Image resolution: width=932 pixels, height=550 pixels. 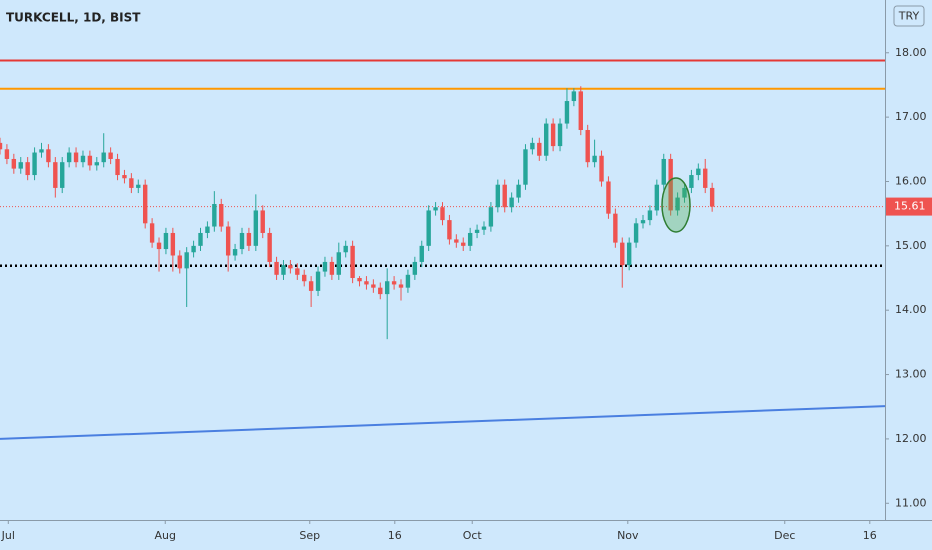 I want to click on highlight-ellipse, so click(x=676, y=205).